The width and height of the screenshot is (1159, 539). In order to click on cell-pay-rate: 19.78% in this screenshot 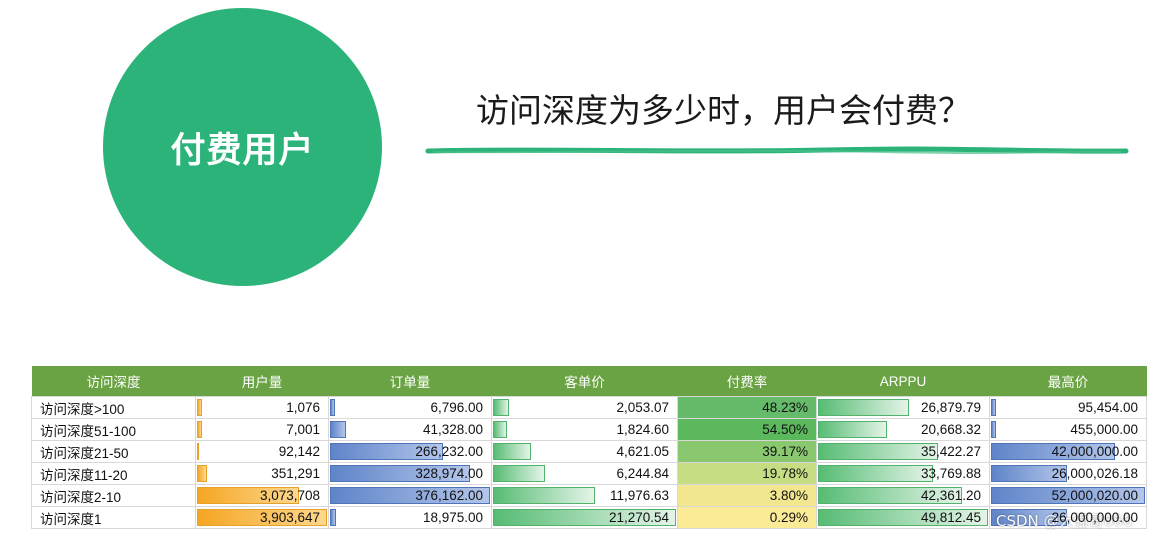, I will do `click(747, 473)`.